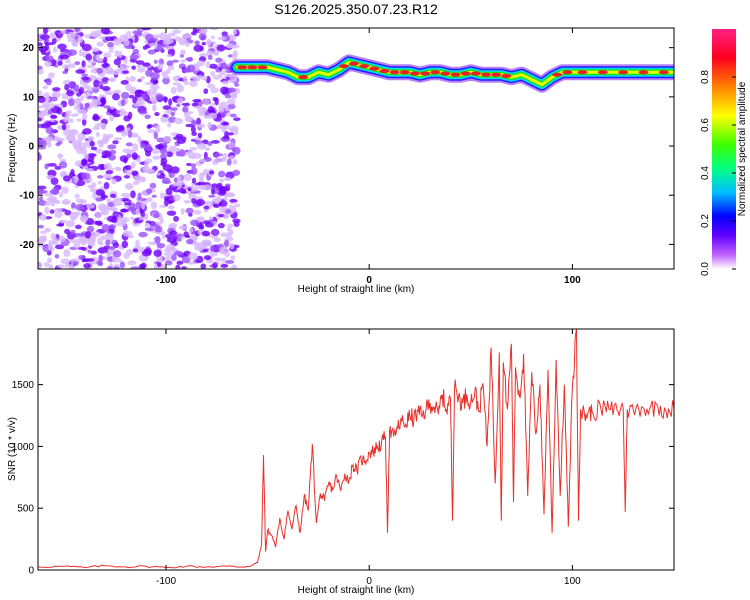 This screenshot has height=600, width=750. I want to click on colorbar-tick-label: 0.2, so click(705, 221).